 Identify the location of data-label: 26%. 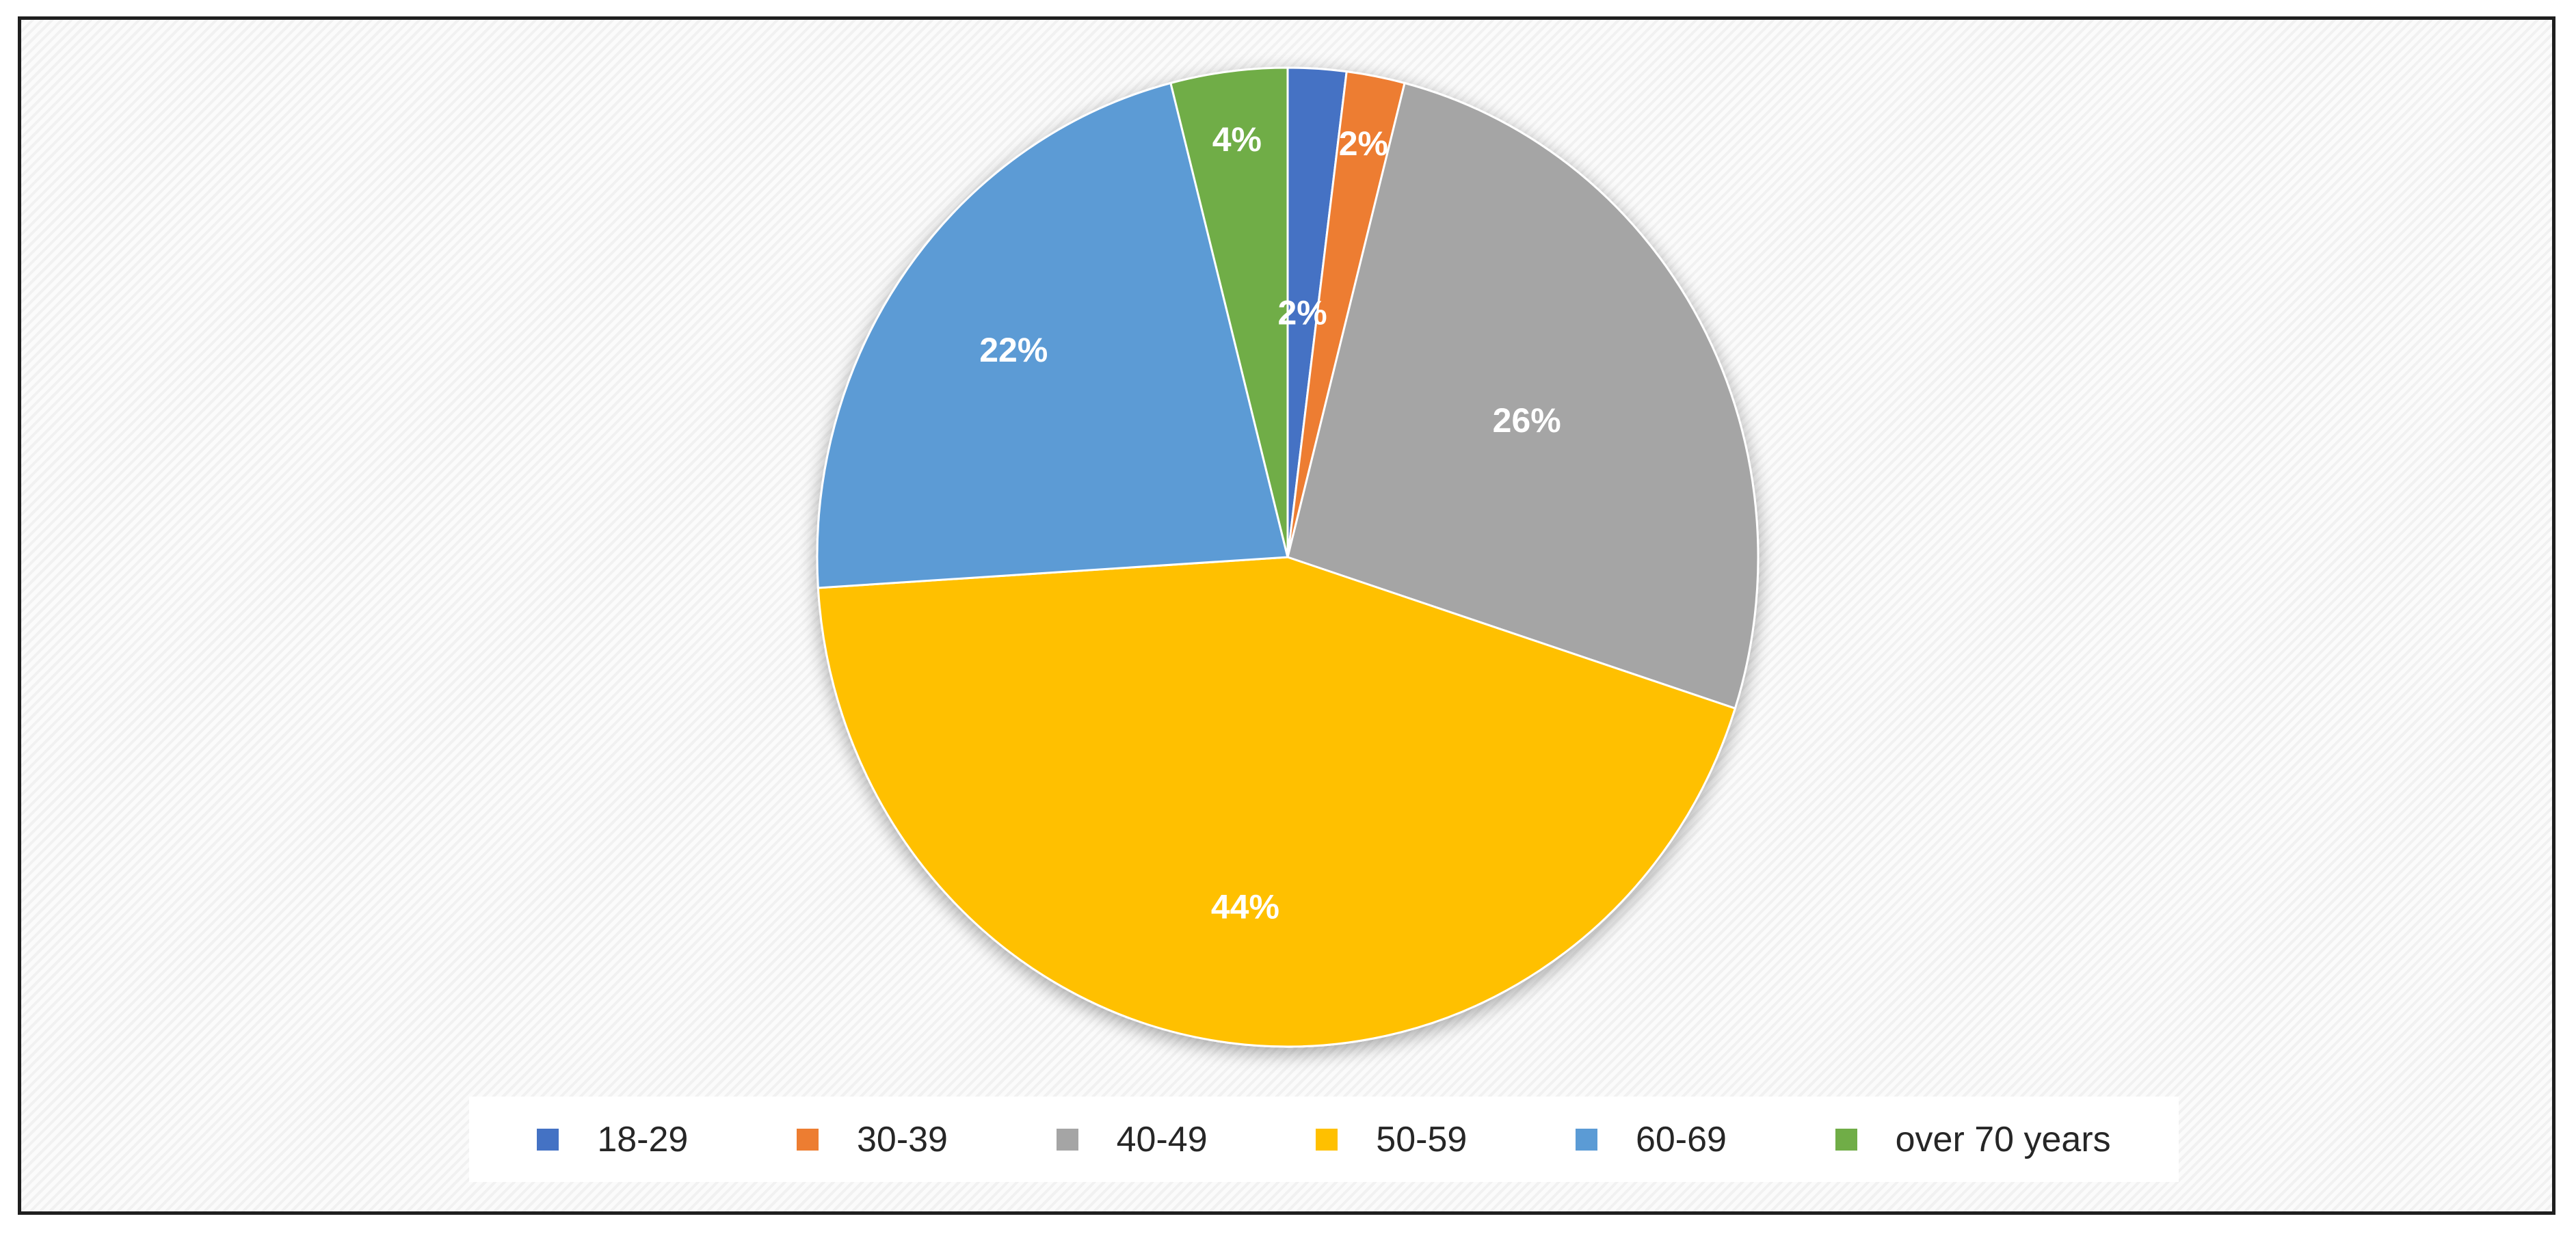
(1527, 420).